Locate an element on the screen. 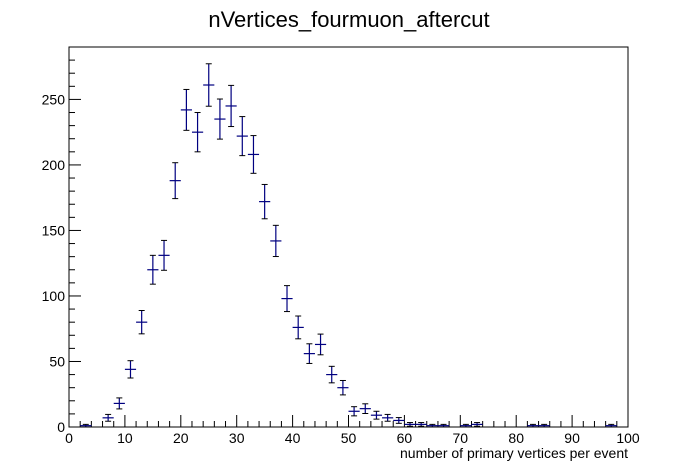 The height and width of the screenshot is (474, 698). y-tick-label: 250 is located at coordinates (54, 99).